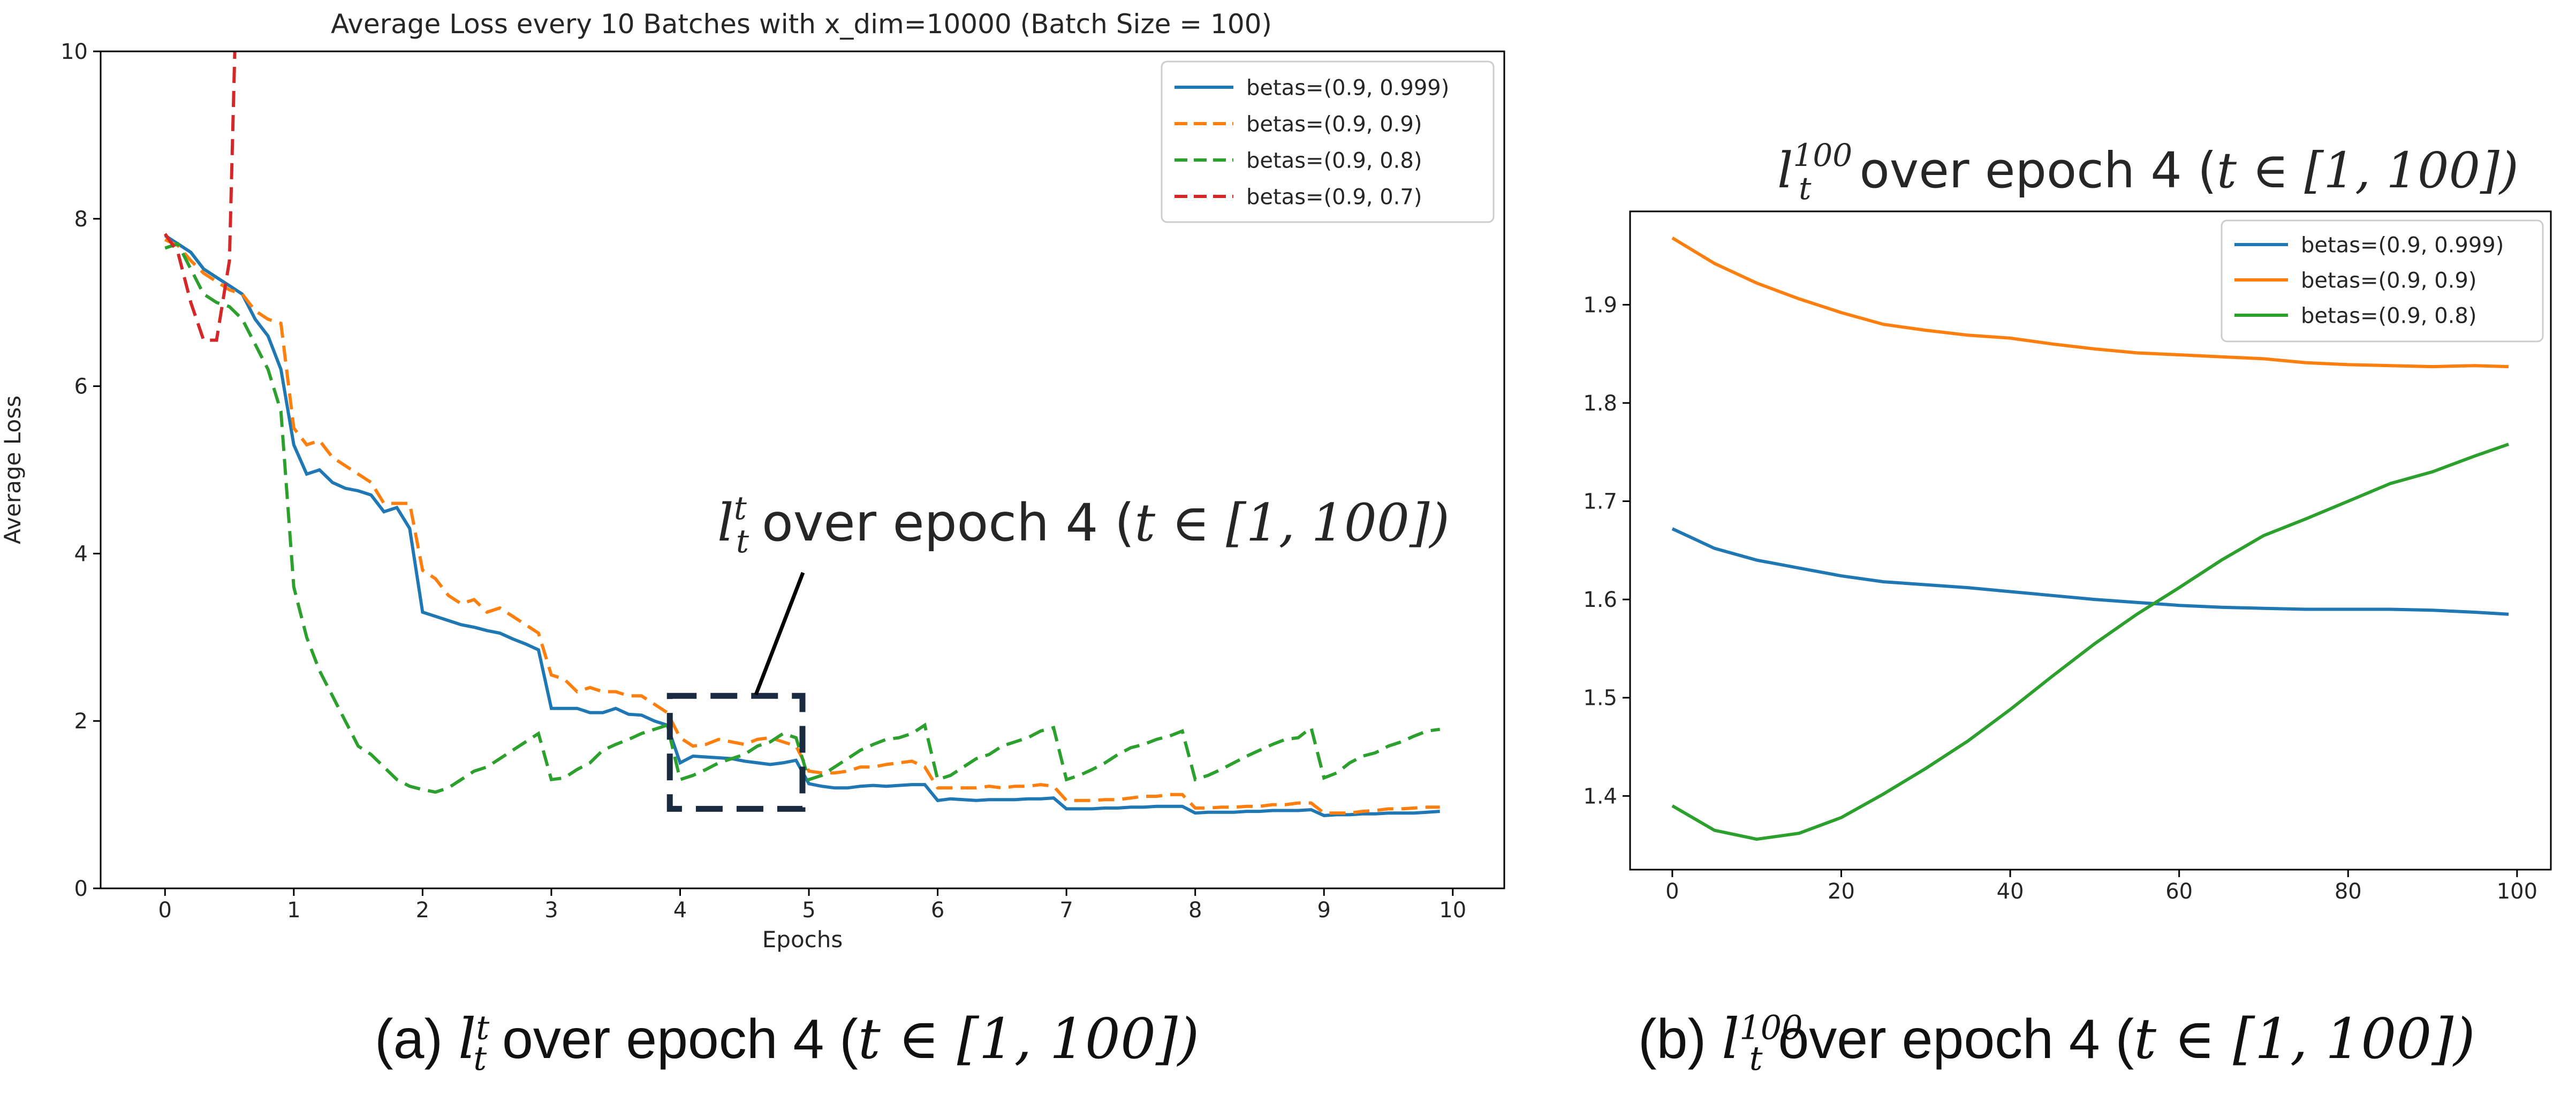  I want to click on a-x-tick-label-8: 8, so click(1195, 910).